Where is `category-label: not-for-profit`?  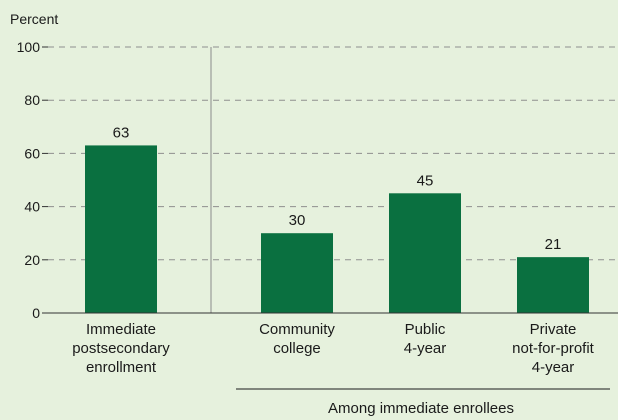
category-label: not-for-profit is located at coordinates (553, 348).